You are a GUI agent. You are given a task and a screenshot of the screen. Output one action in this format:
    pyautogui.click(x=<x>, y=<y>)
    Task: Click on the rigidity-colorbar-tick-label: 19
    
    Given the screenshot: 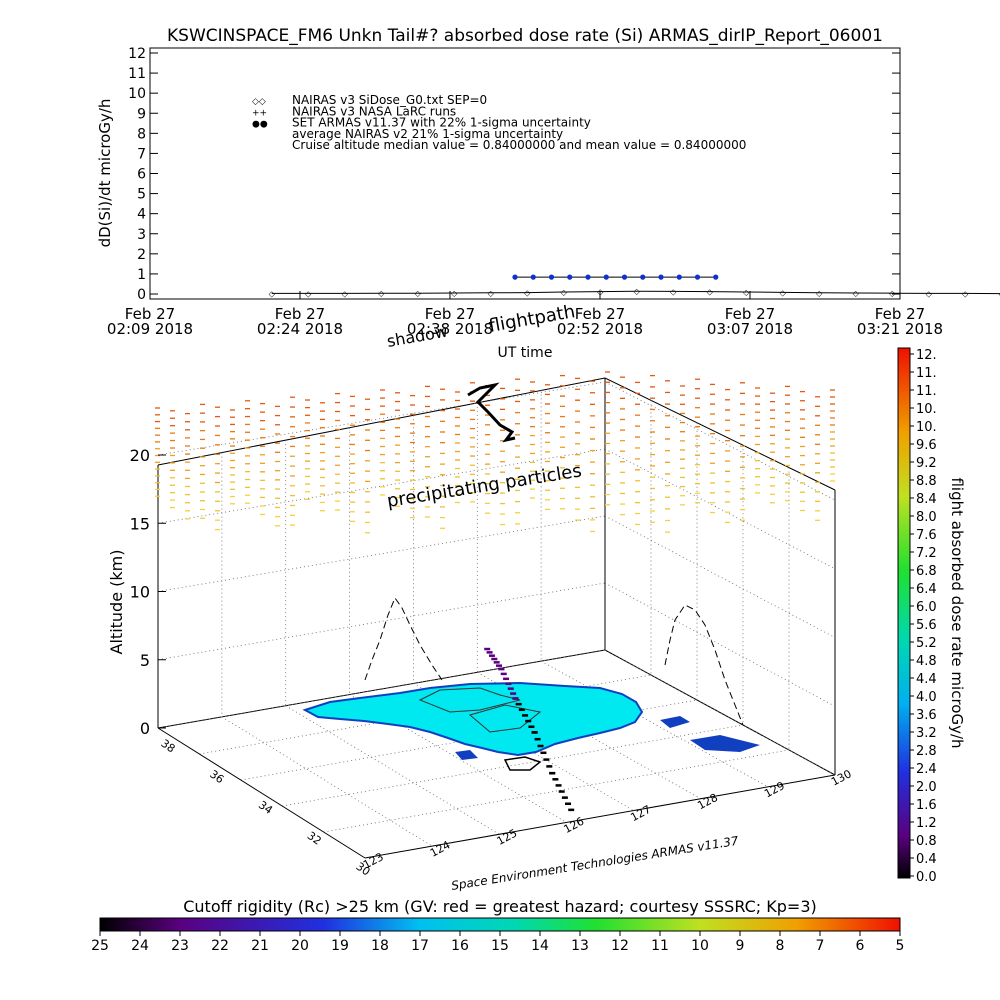 What is the action you would take?
    pyautogui.click(x=340, y=946)
    